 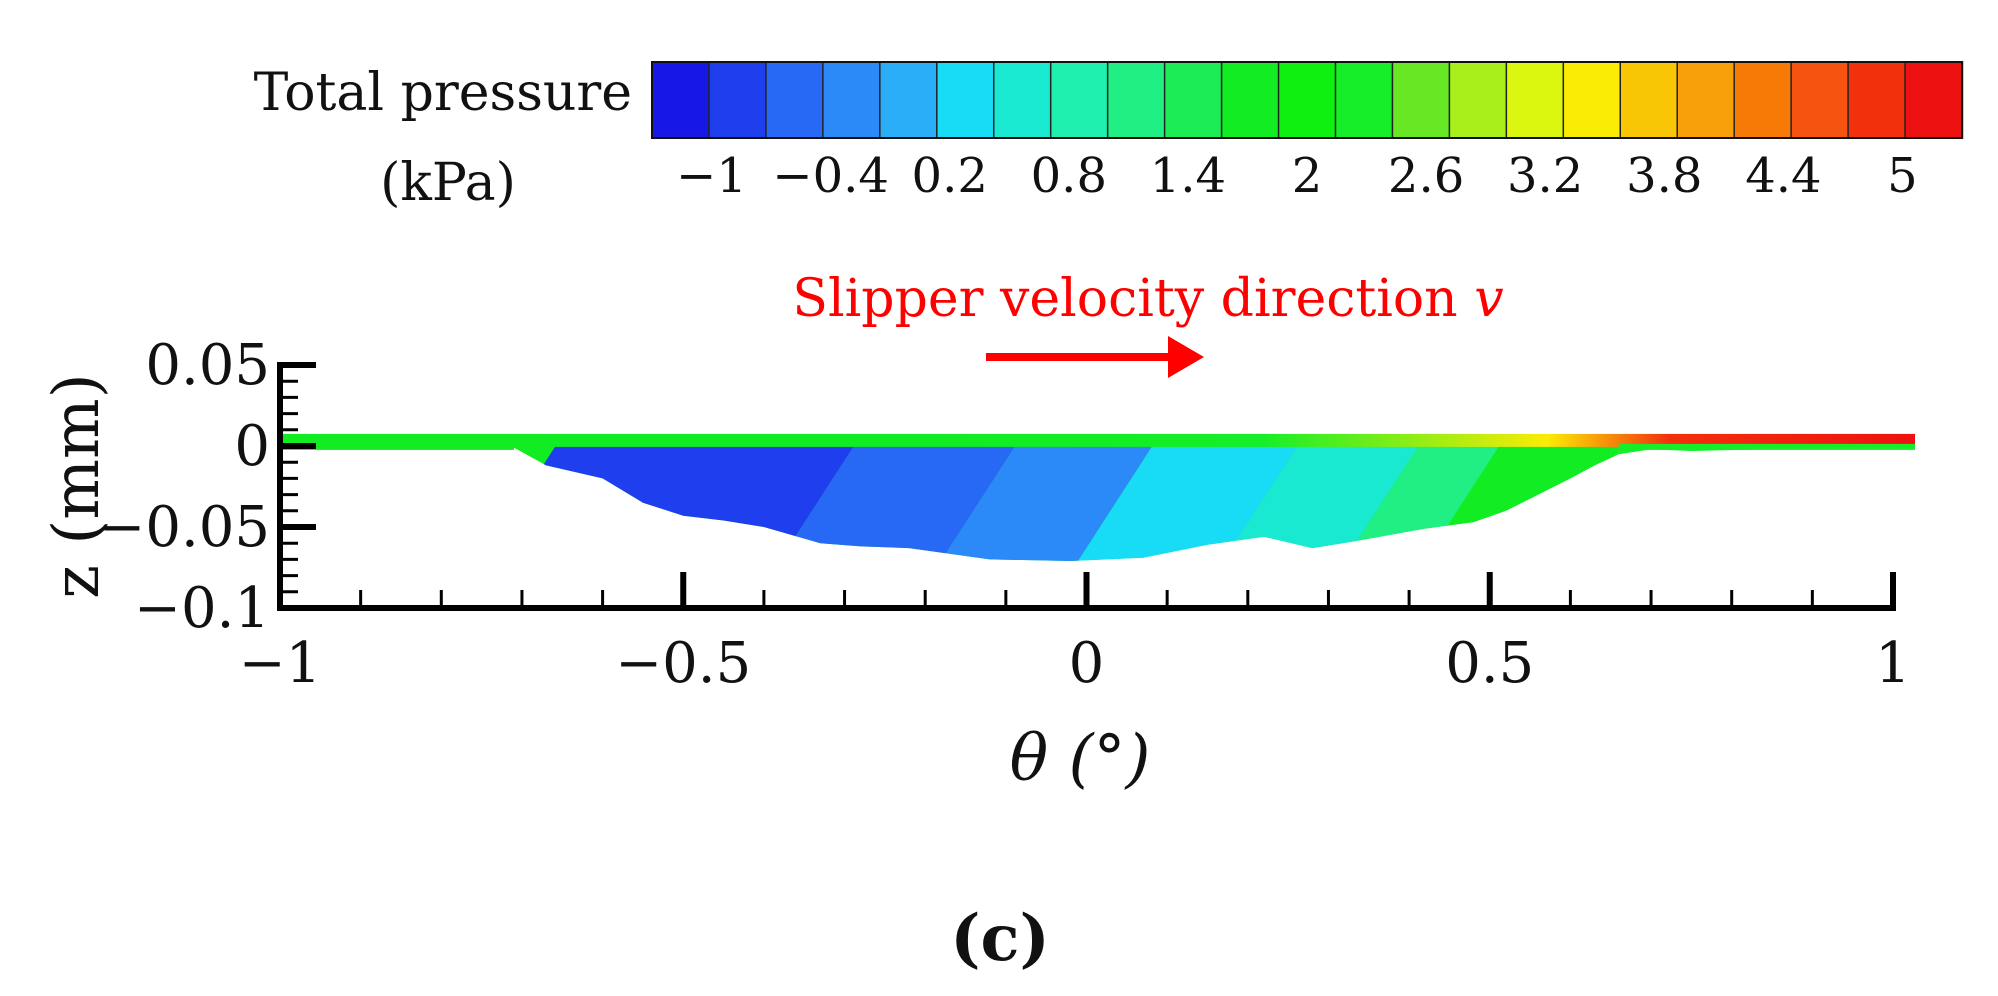 I want to click on velocity-annotation: Slipper velocity direction v, so click(x=1148, y=323).